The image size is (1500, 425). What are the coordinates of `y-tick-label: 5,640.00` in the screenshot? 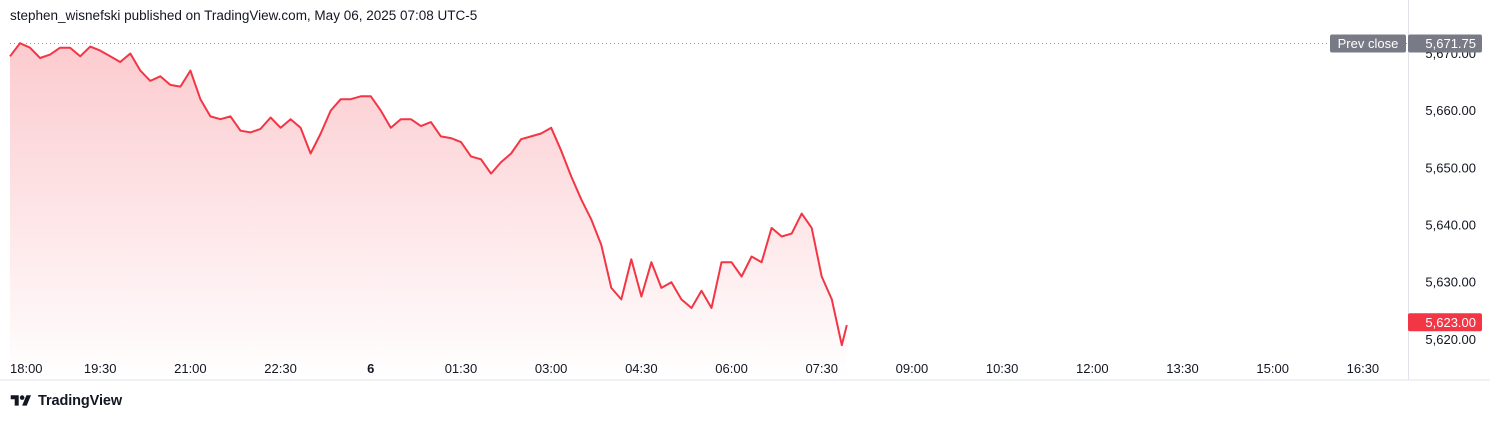 It's located at (1450, 225).